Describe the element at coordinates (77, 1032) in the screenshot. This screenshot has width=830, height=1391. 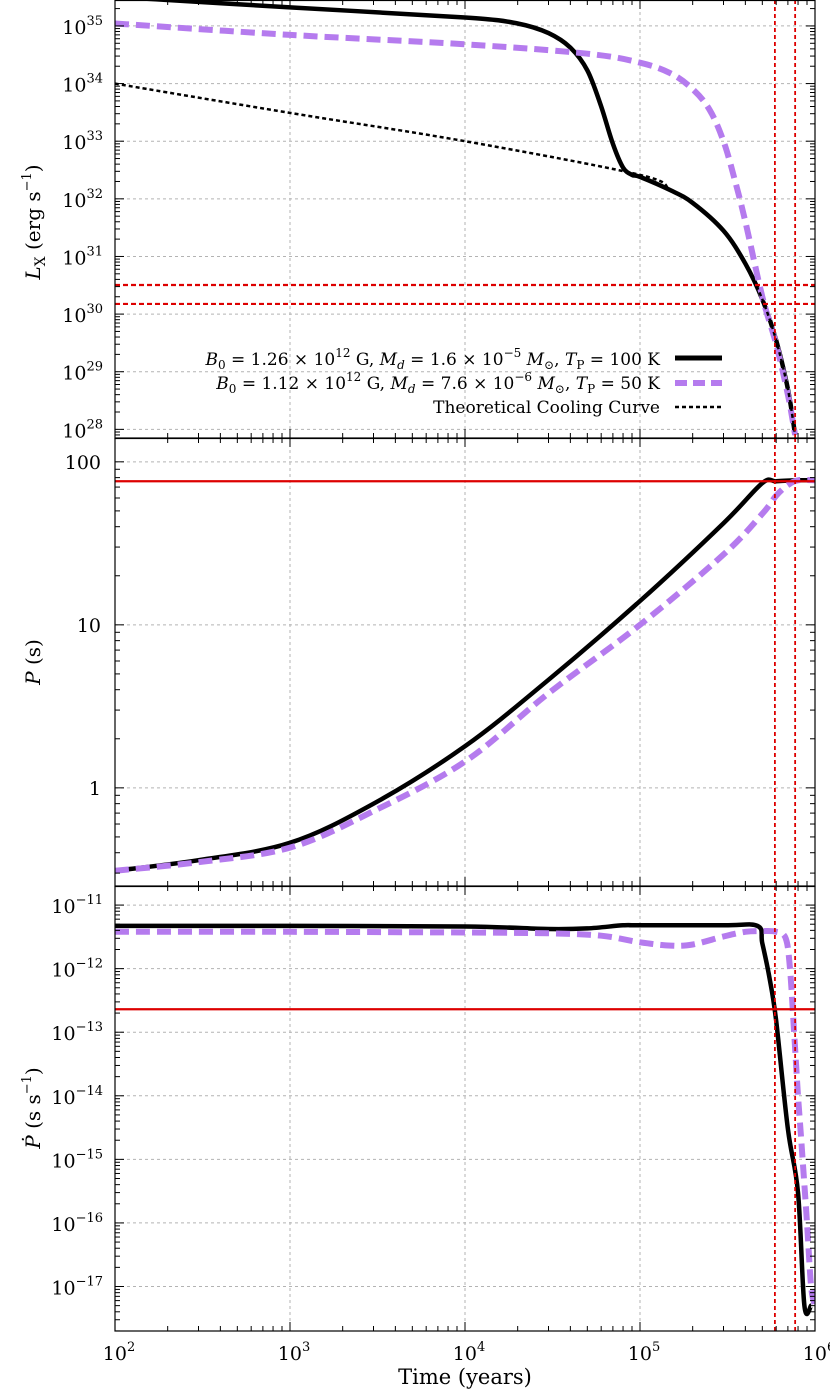
I see `y-tick-label: 10−13` at that location.